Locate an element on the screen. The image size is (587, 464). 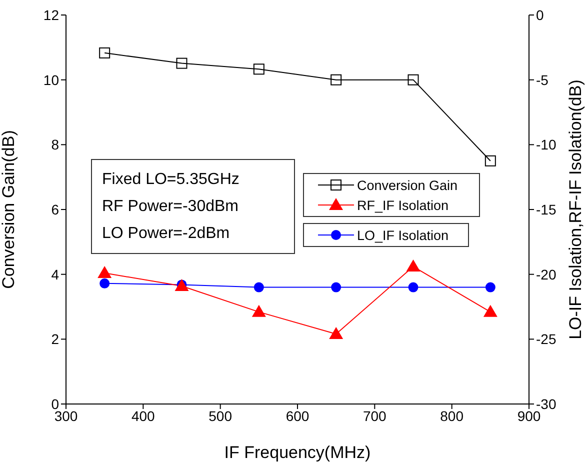
legend-label: RF_IF Isolation is located at coordinates (403, 205).